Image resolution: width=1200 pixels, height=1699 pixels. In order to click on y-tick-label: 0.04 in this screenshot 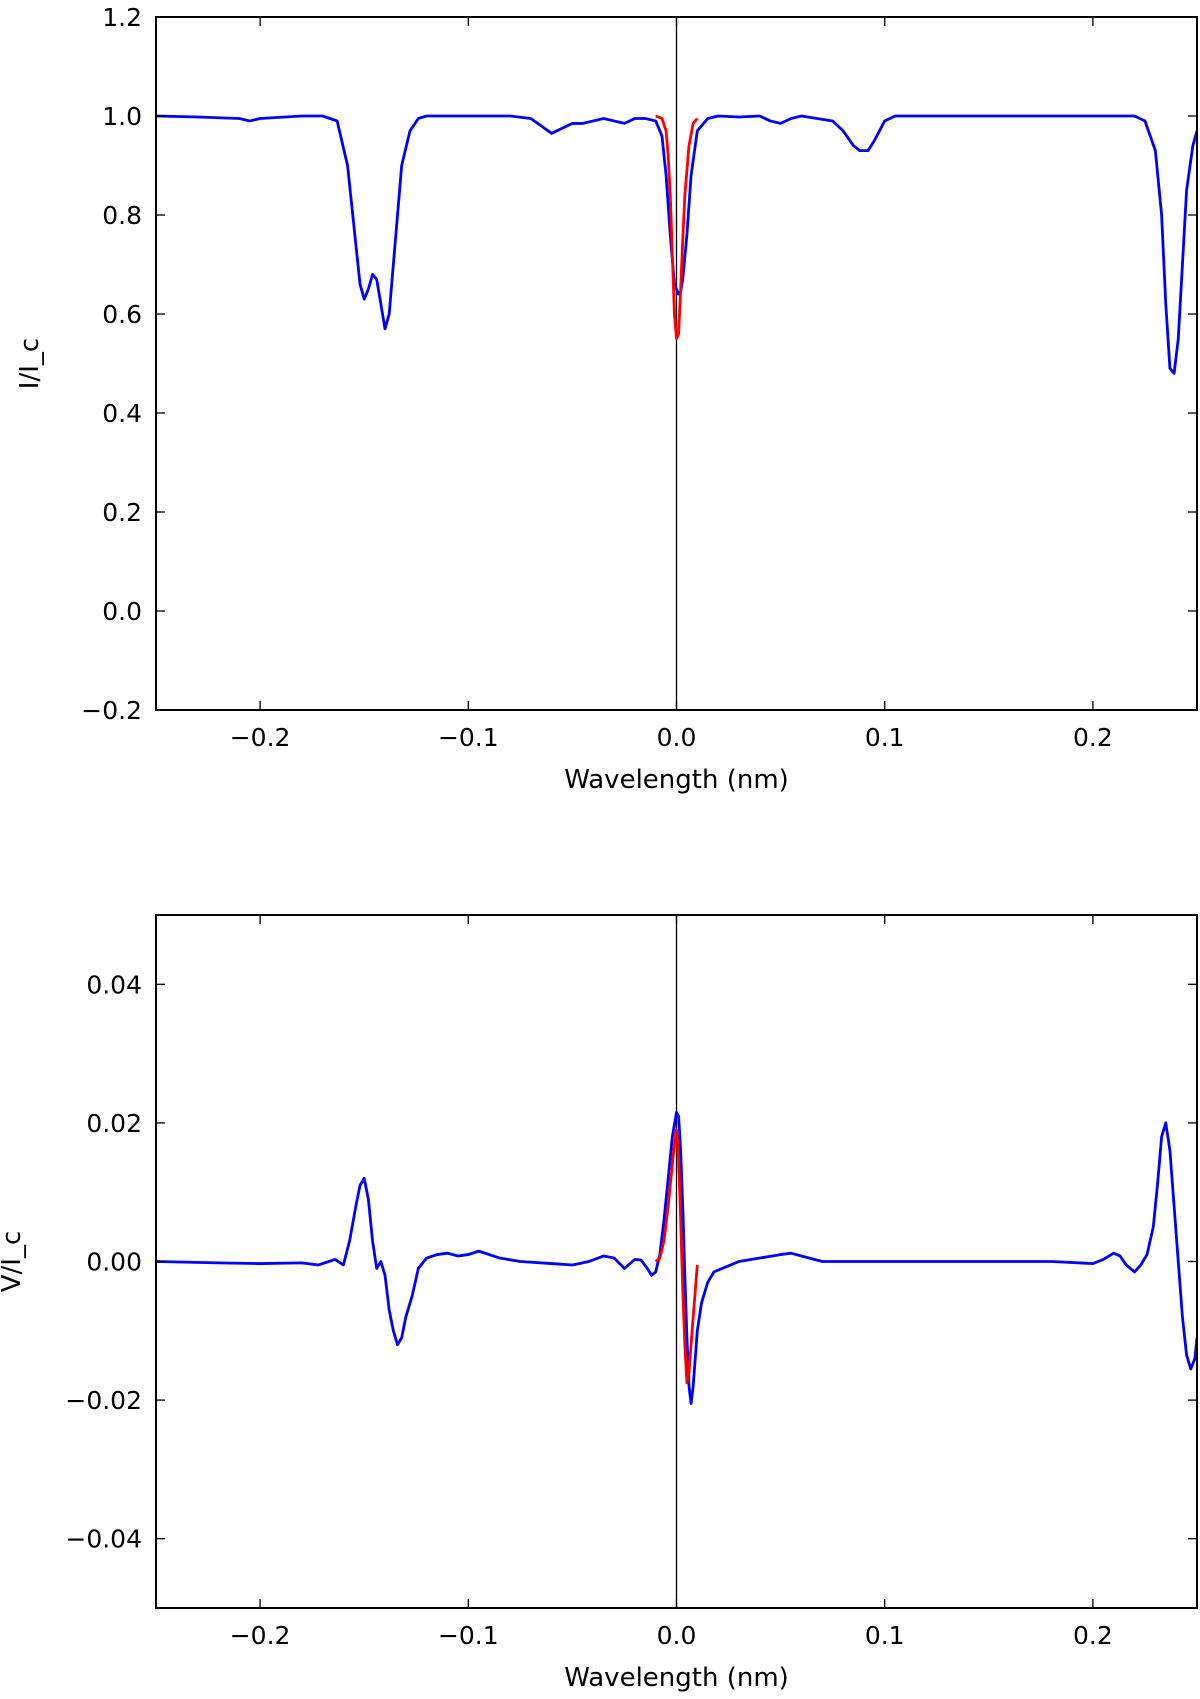, I will do `click(114, 984)`.